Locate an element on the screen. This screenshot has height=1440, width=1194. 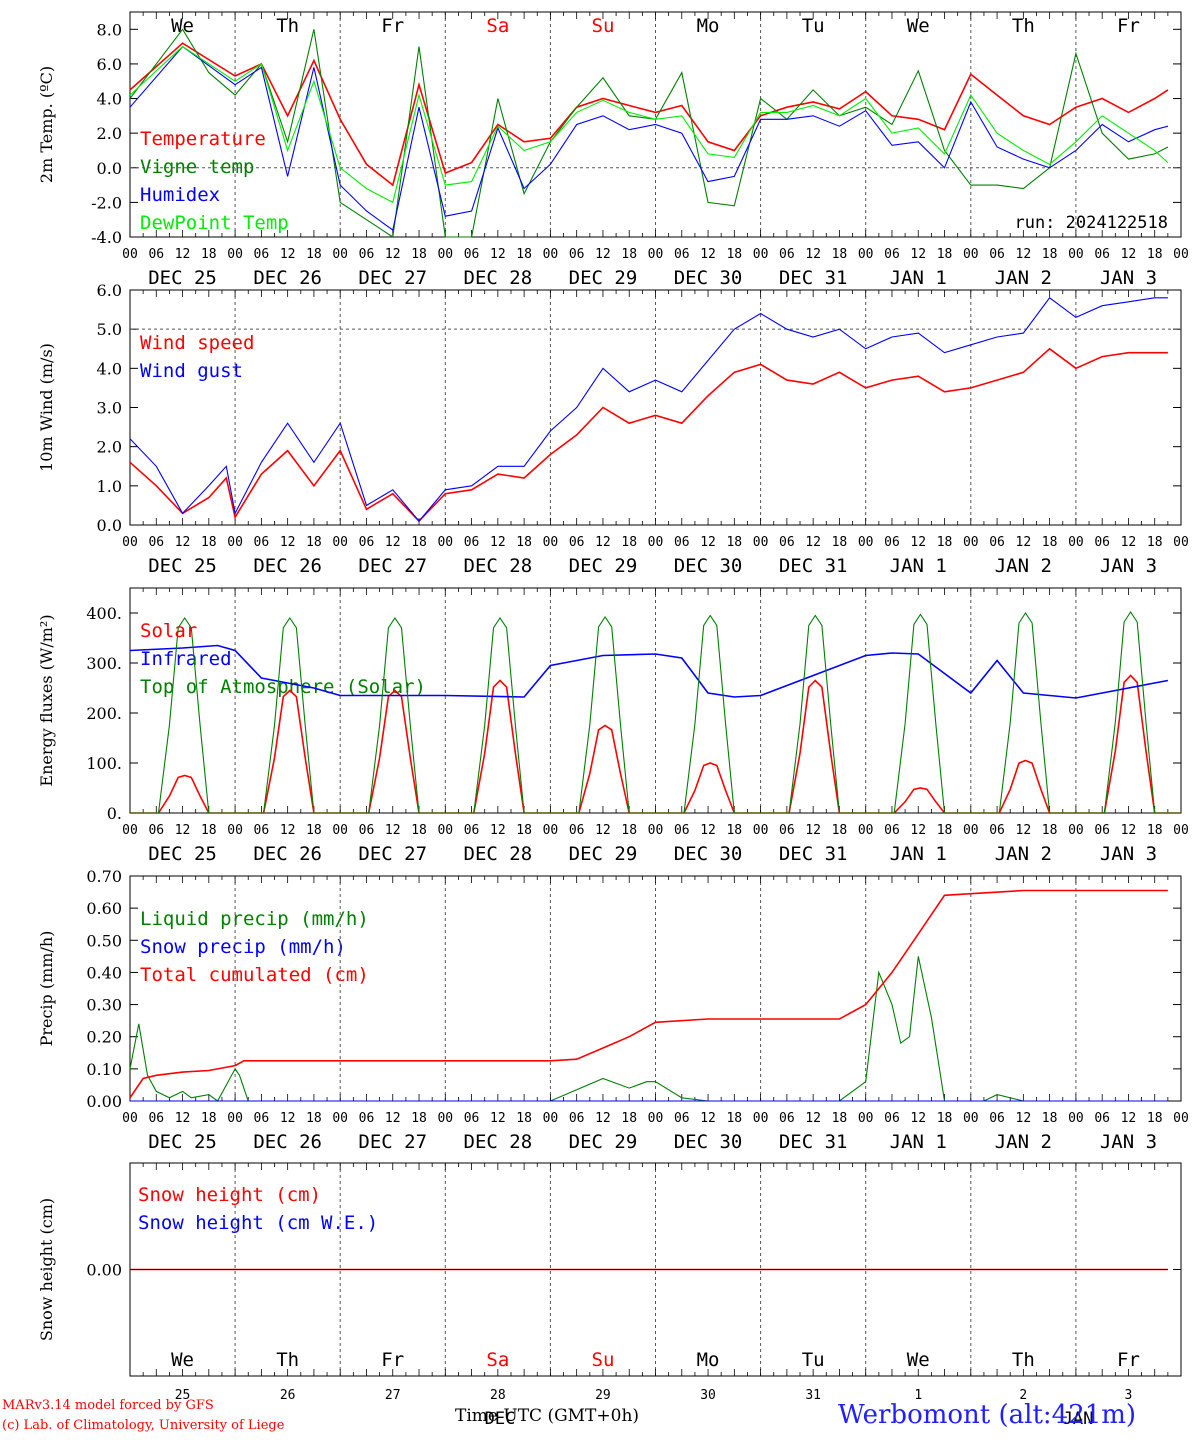
y-tick-label: 6.0 is located at coordinates (109, 290).